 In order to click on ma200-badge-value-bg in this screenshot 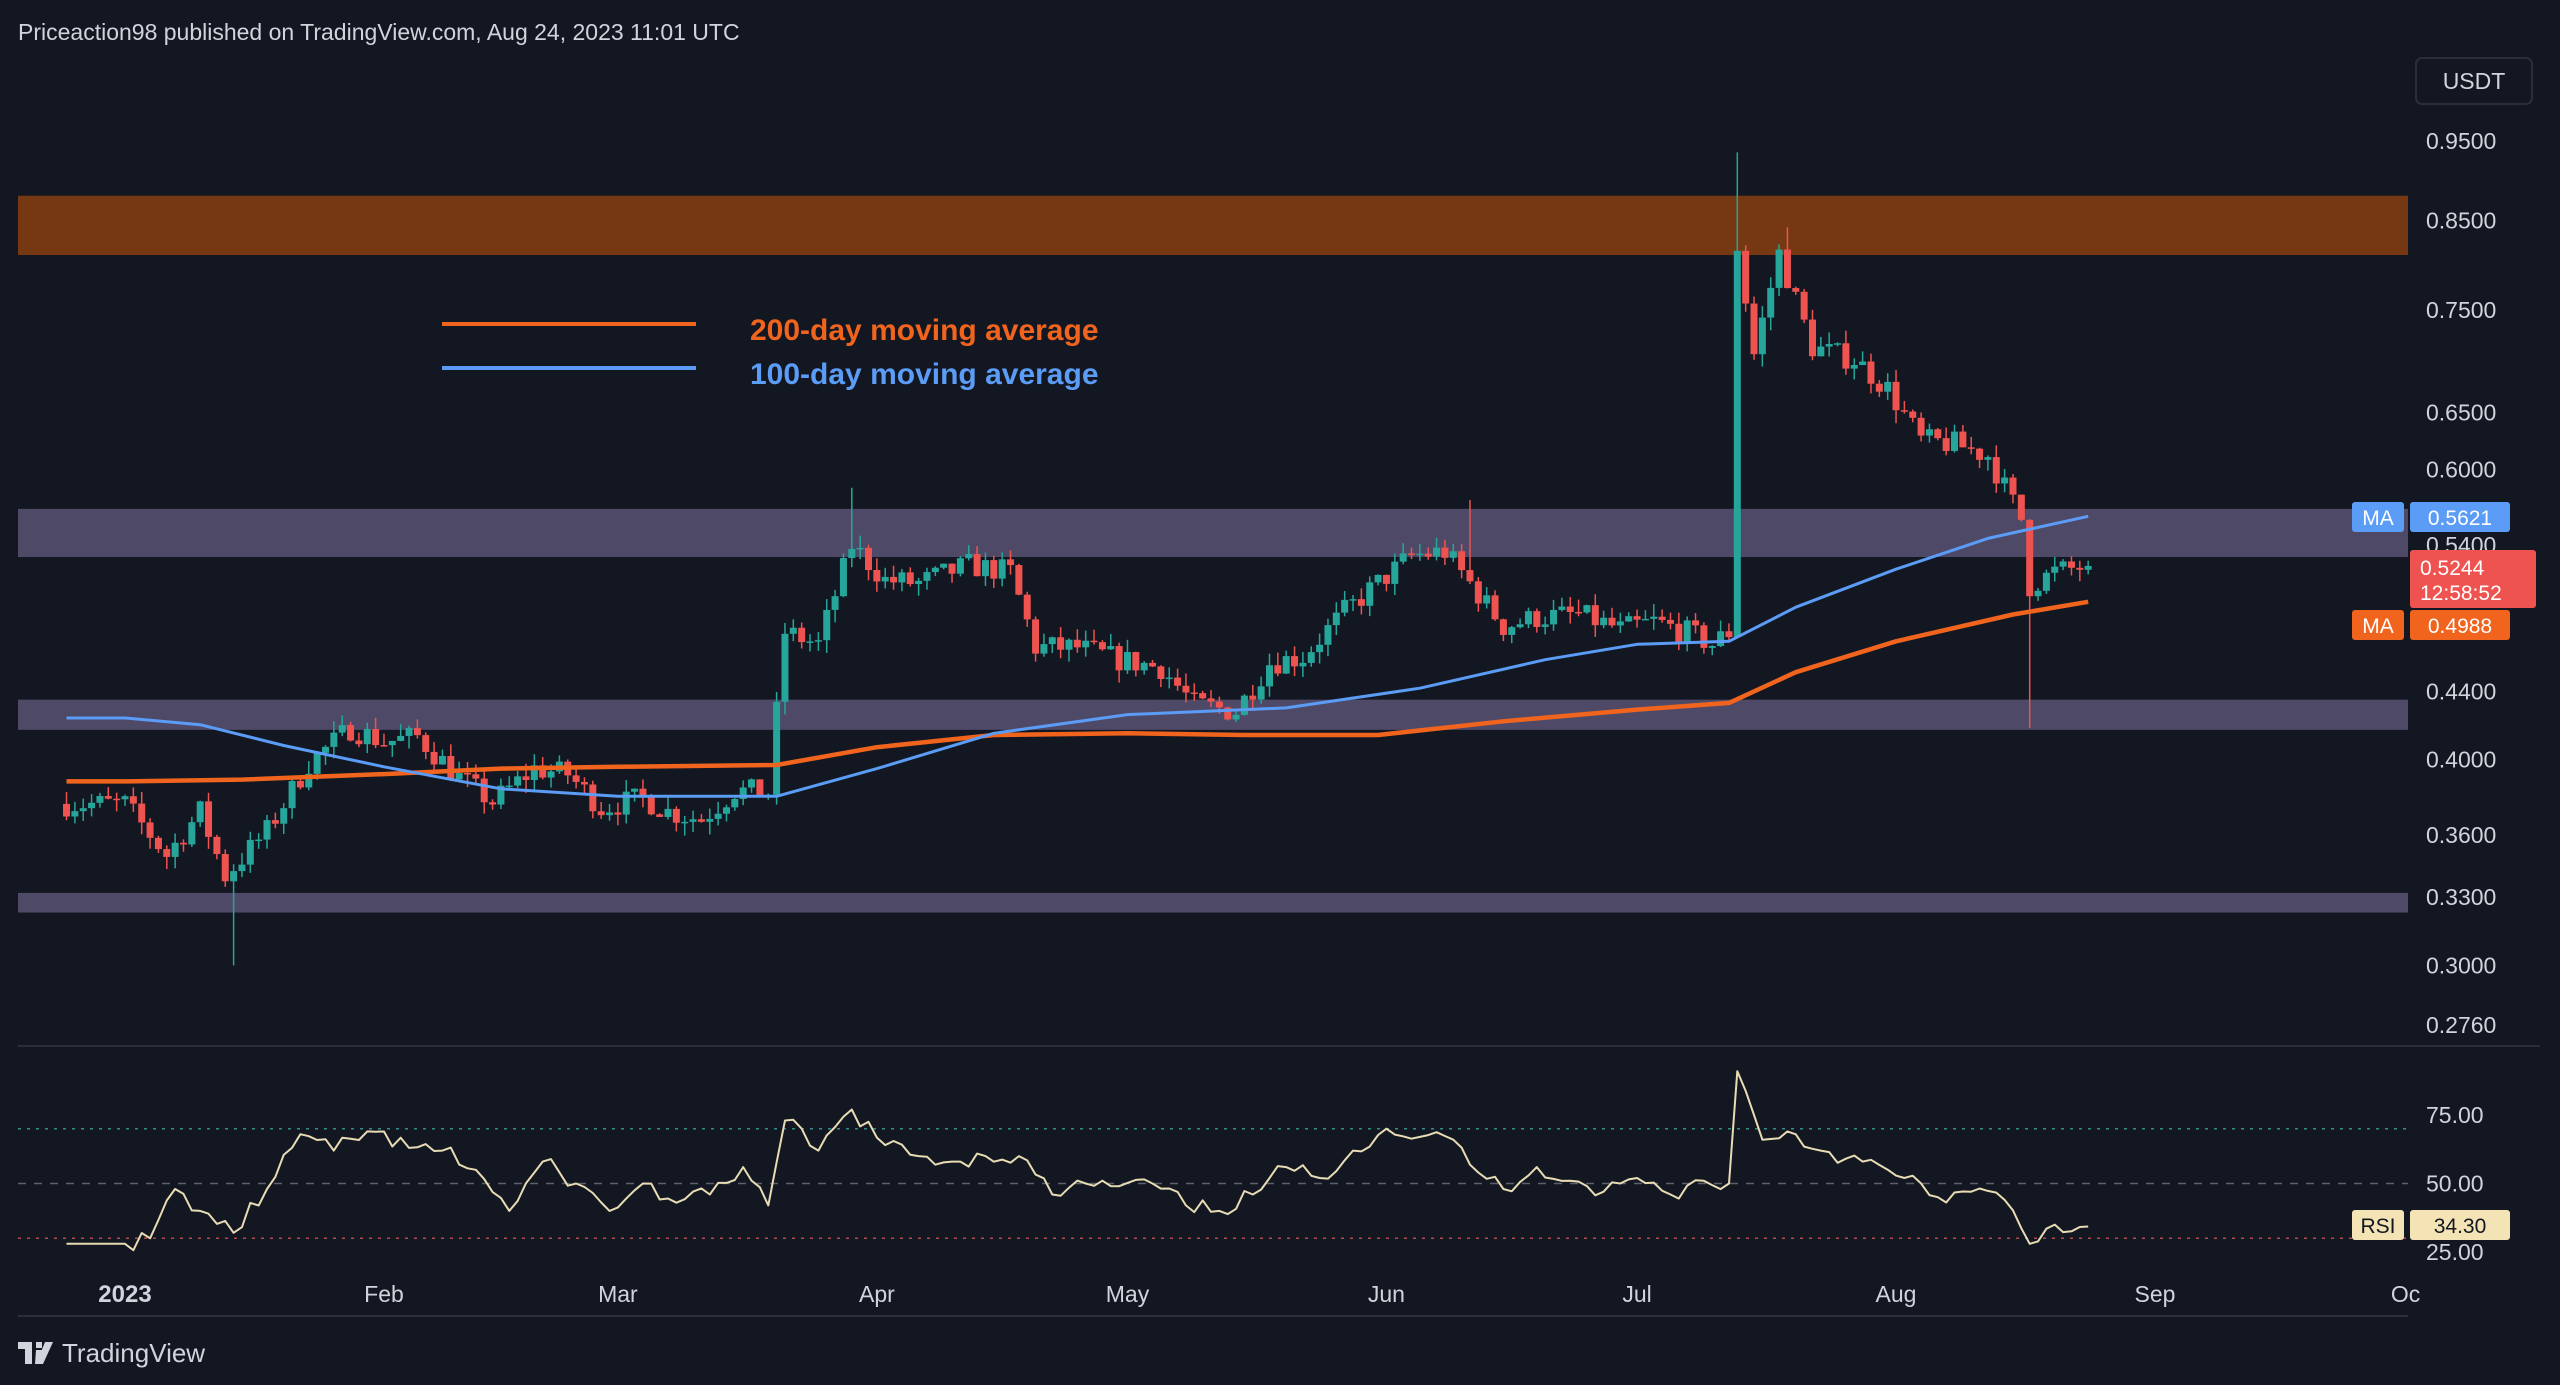, I will do `click(2460, 625)`.